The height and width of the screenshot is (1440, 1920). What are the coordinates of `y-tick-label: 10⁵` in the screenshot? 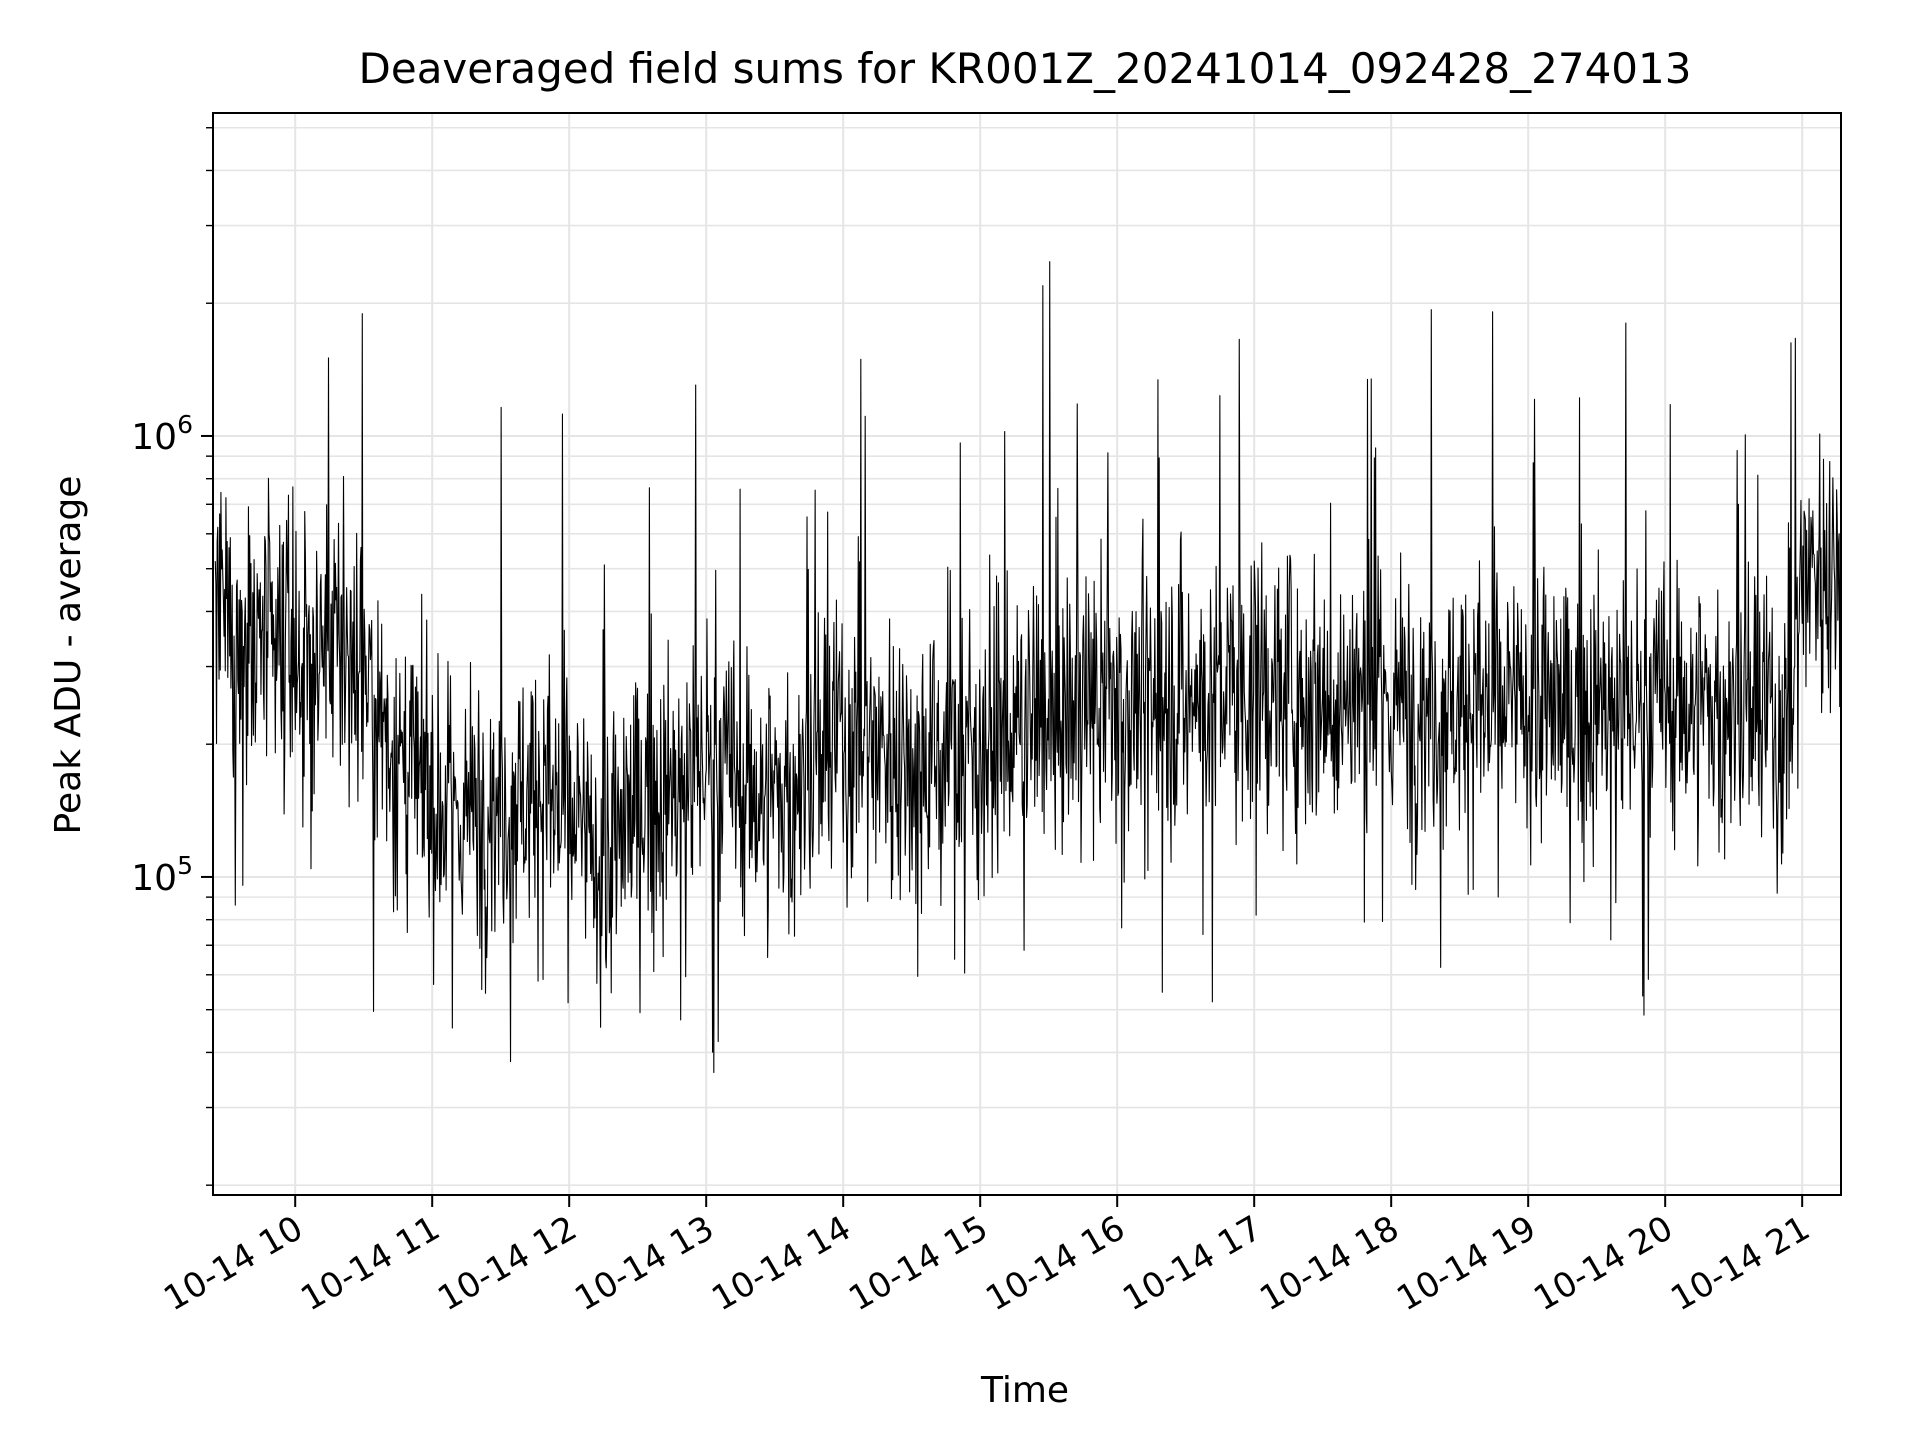 It's located at (162, 875).